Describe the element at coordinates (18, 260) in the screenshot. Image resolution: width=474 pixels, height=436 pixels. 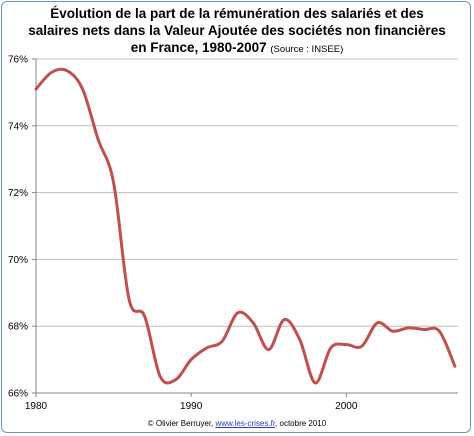
I see `y-tick-label: 70%` at that location.